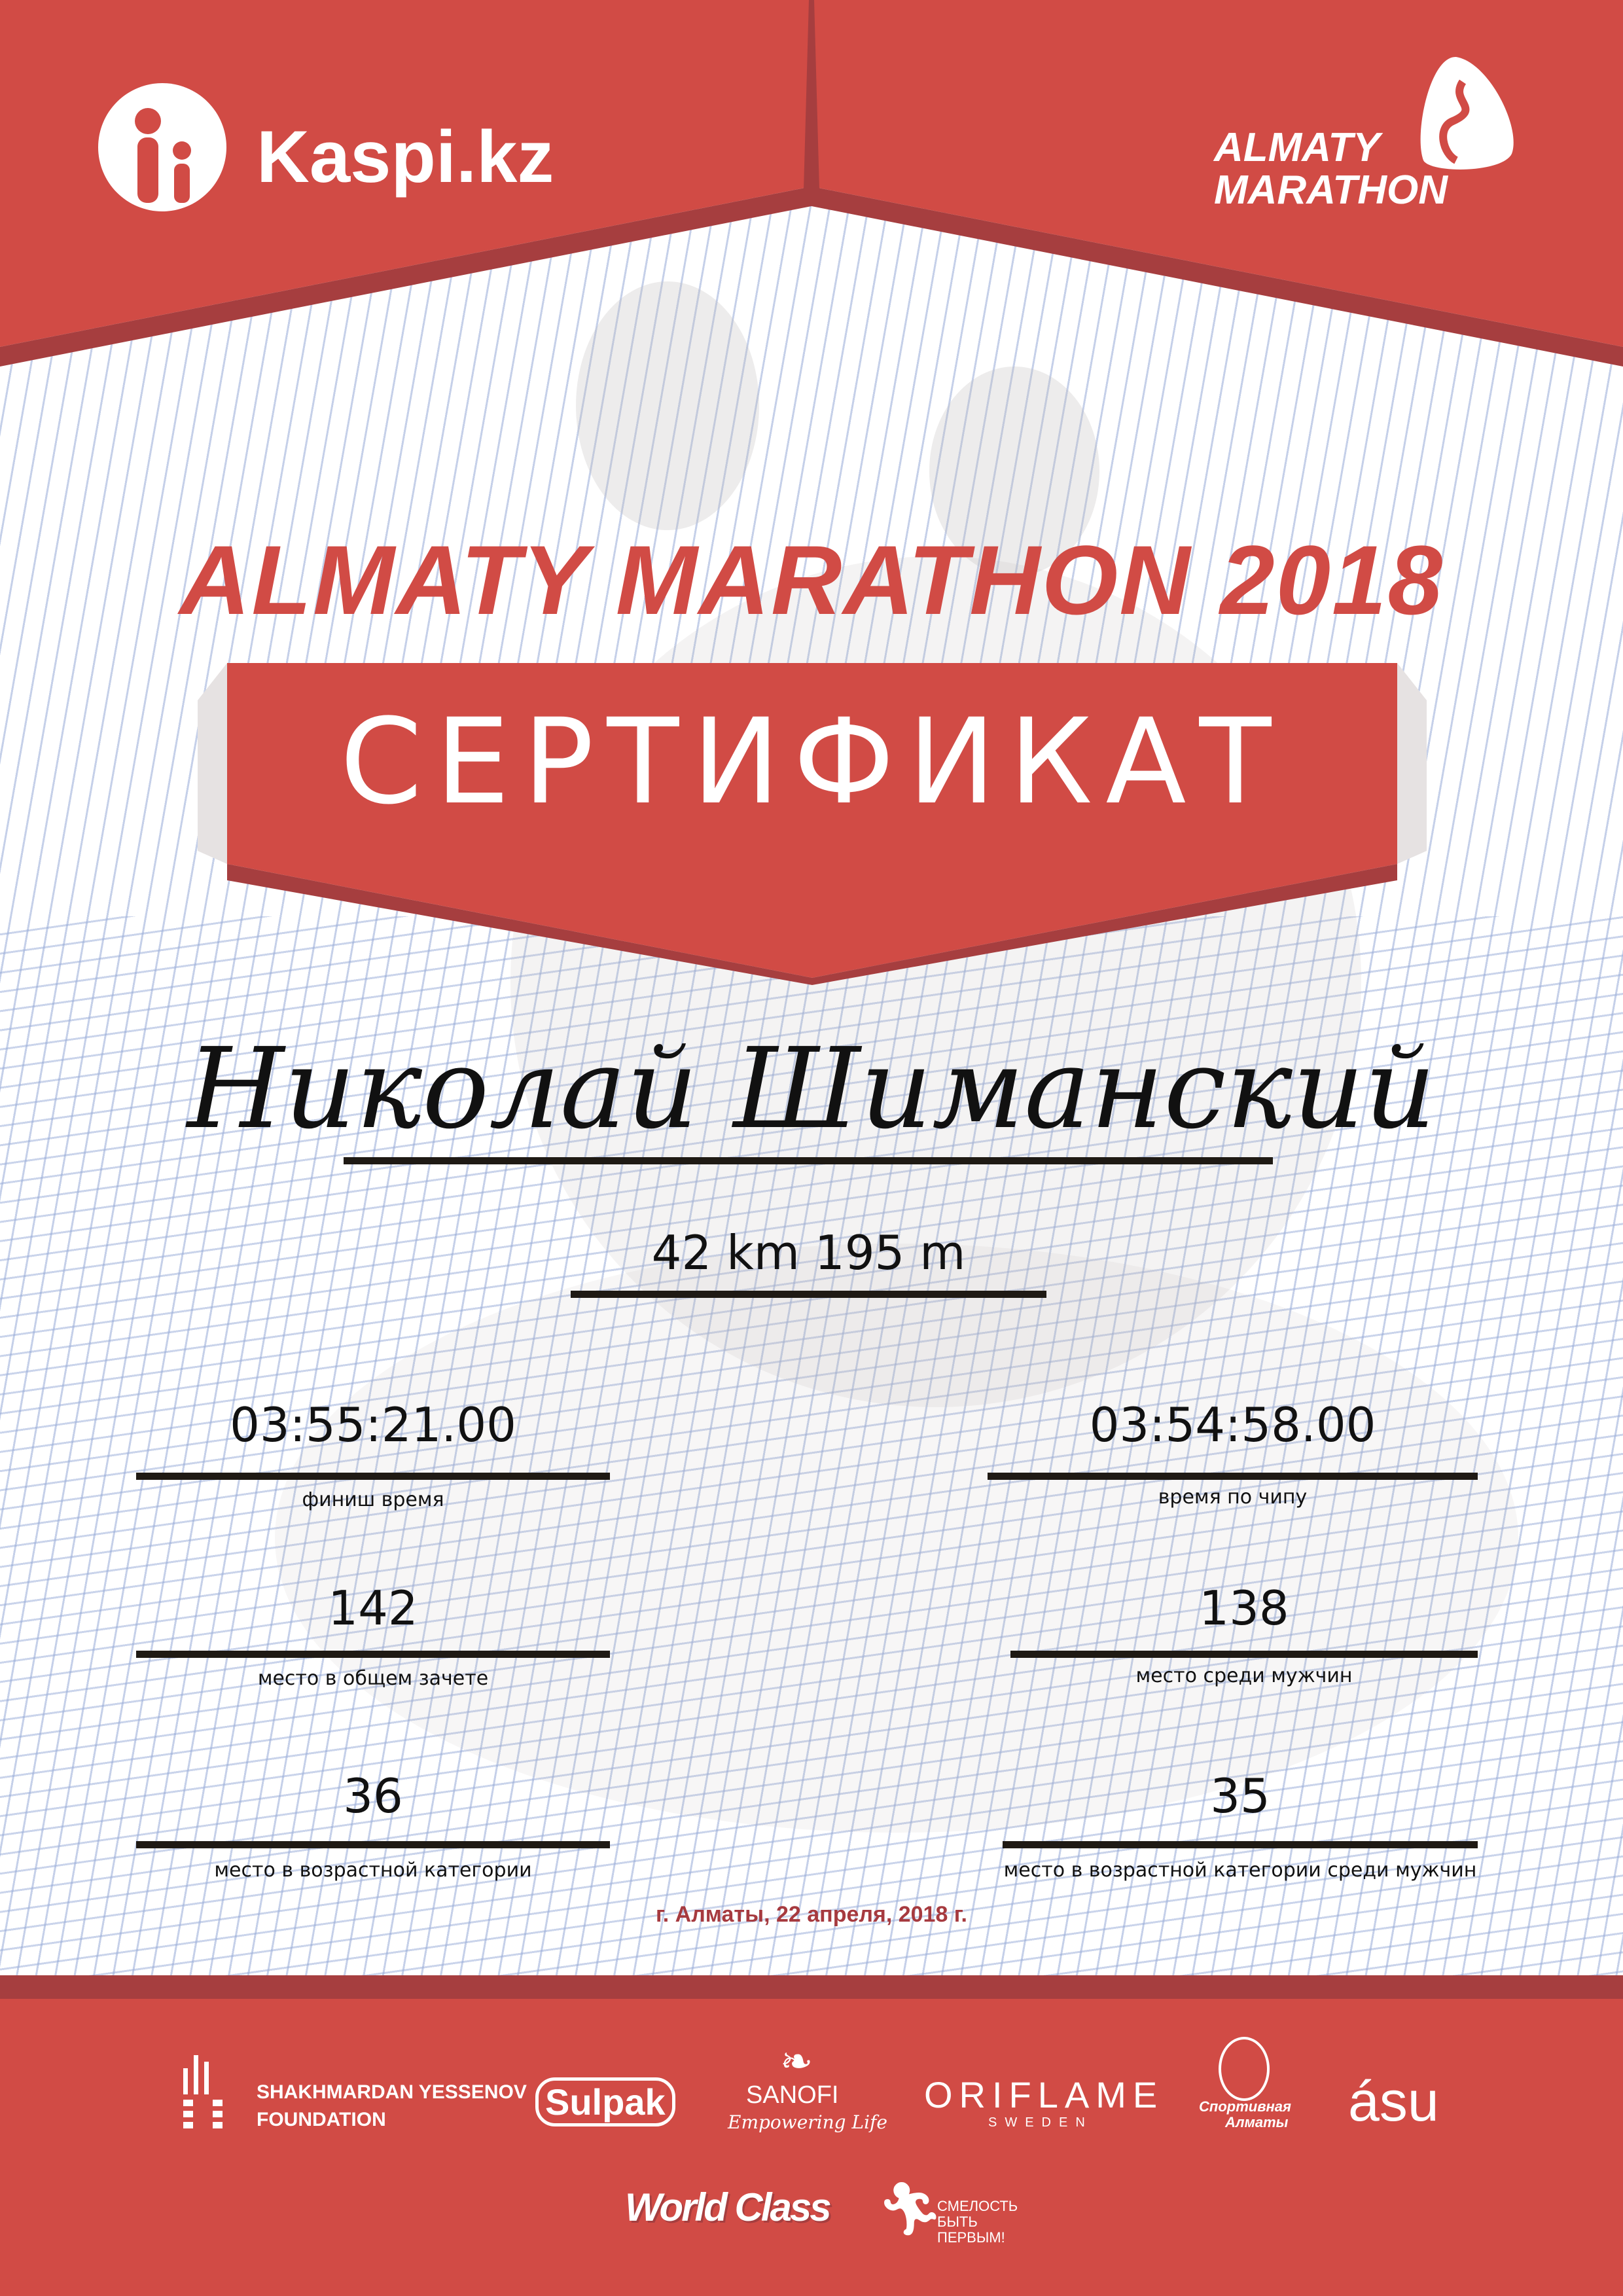  What do you see at coordinates (1257, 2122) in the screenshot?
I see `sport-almaty-line2: Алматы` at bounding box center [1257, 2122].